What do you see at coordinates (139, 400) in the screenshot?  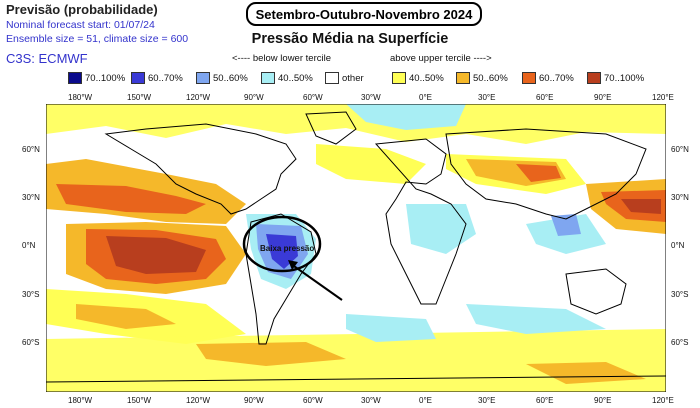 I see `bottom-lon-label: 150°W` at bounding box center [139, 400].